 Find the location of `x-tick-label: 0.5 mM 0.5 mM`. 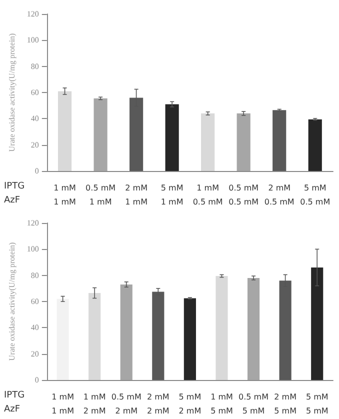

x-tick-label: 0.5 mM 0.5 mM is located at coordinates (243, 195).